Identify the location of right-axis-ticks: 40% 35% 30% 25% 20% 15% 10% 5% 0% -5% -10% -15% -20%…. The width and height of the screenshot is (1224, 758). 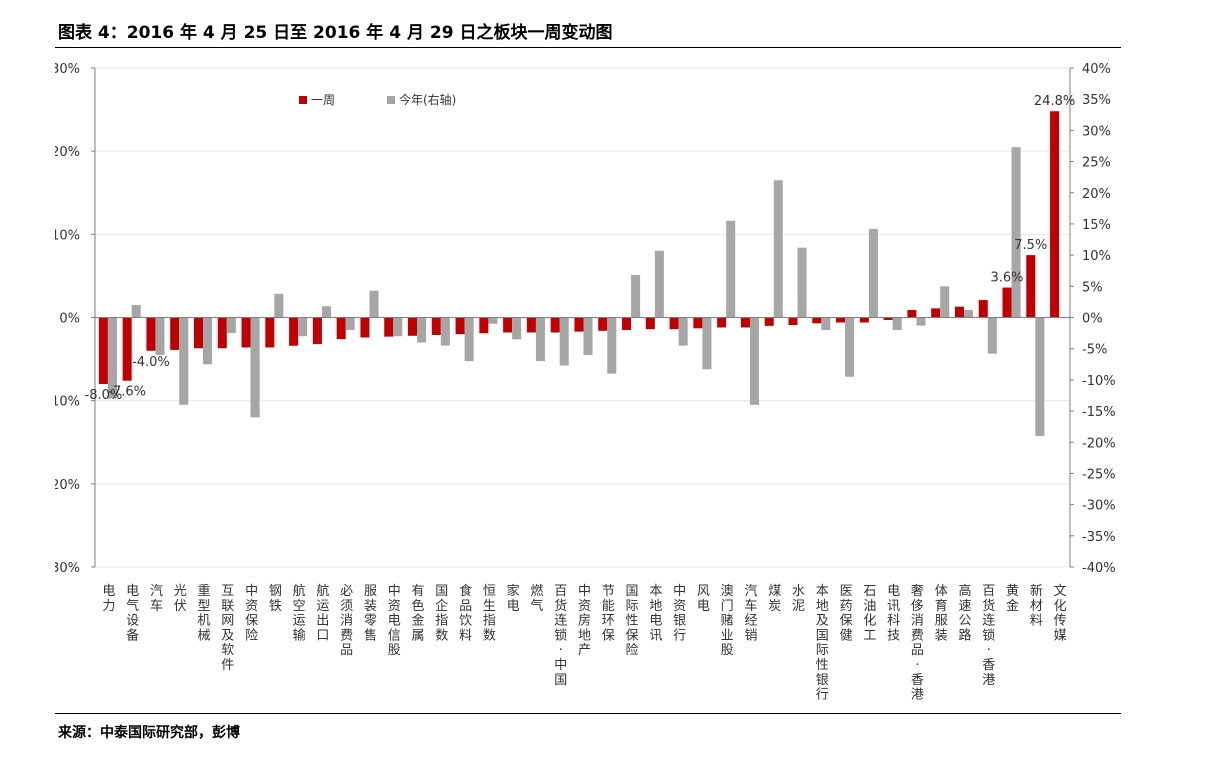
(1099, 318).